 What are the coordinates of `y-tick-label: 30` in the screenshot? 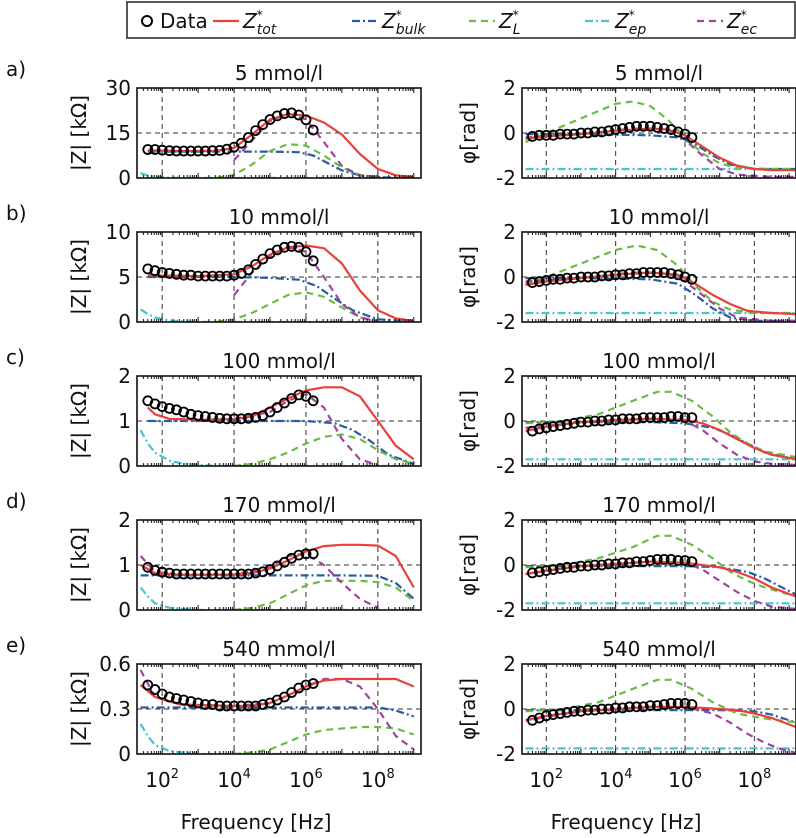 It's located at (118, 88).